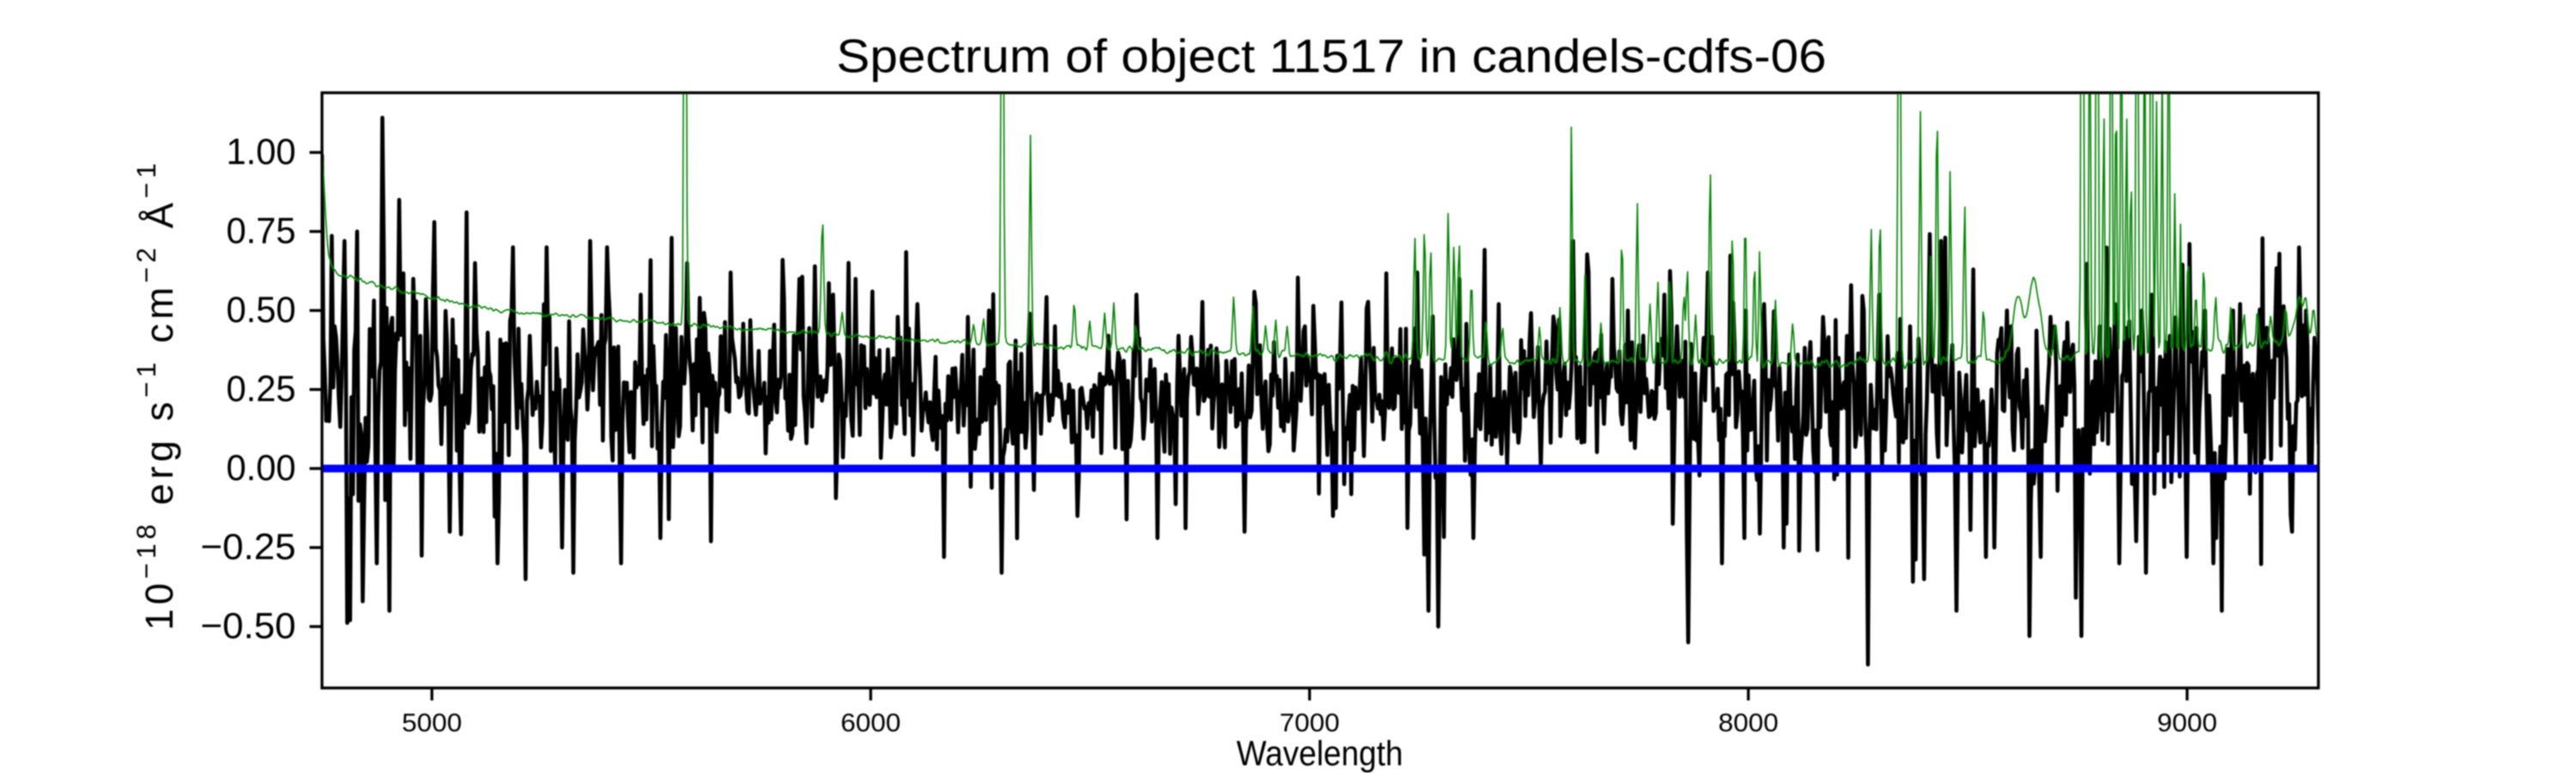 The height and width of the screenshot is (773, 2576). I want to click on svg-text: 0.25, so click(261, 389).